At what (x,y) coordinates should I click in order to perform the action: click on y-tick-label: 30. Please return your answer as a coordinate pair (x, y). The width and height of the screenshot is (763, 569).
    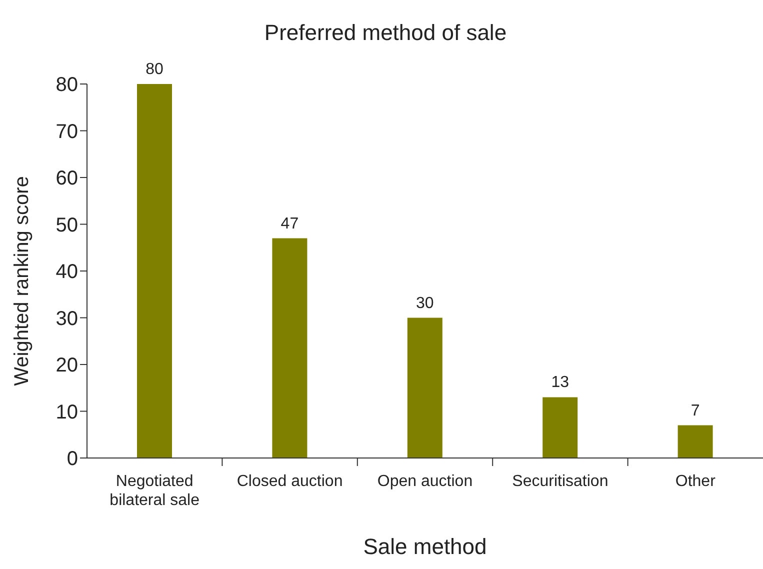
    Looking at the image, I should click on (67, 319).